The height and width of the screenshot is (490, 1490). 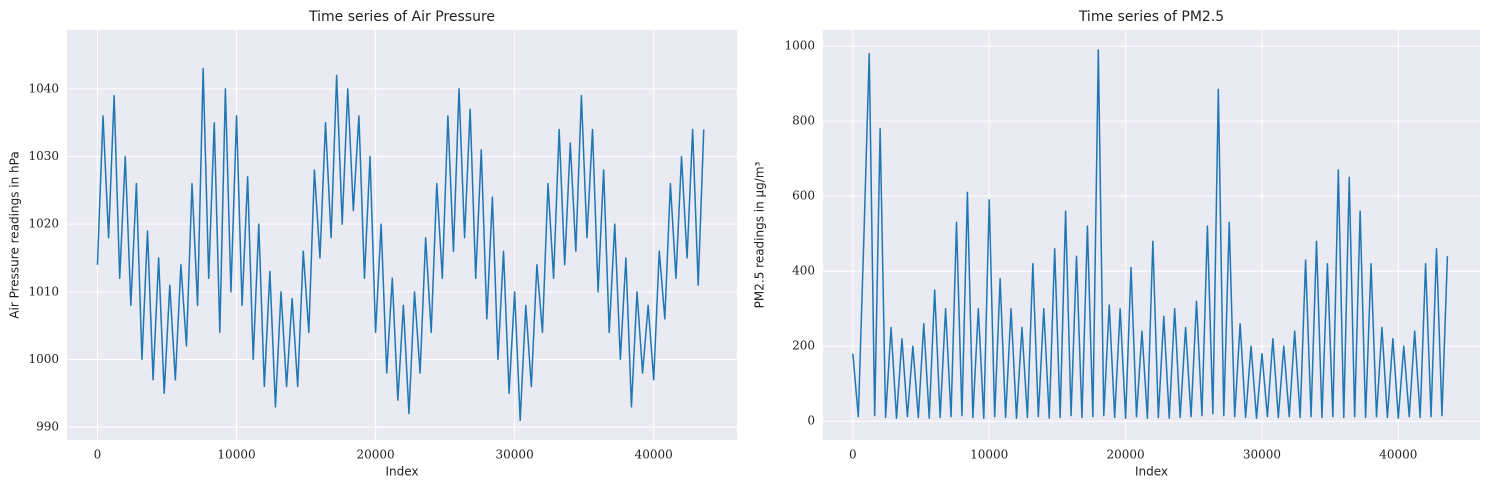 I want to click on y-tick-label: 990, so click(x=47, y=427).